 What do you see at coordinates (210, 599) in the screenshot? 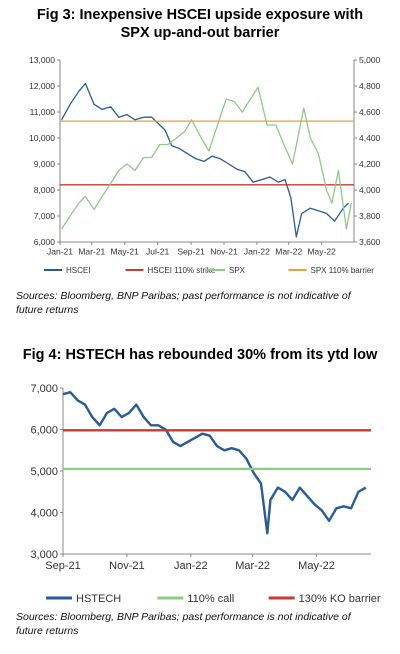
I see `chart4-legend-label-110-call: 110% call` at bounding box center [210, 599].